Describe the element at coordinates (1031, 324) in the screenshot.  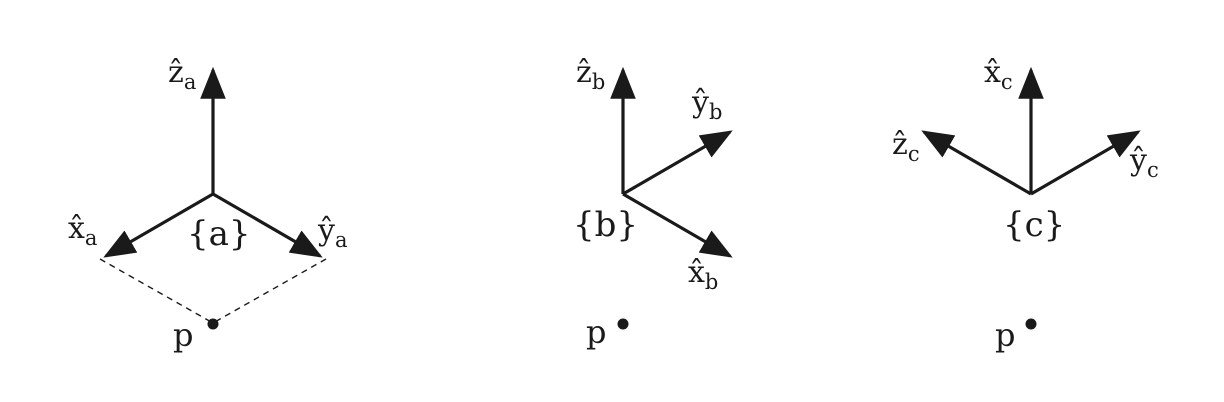
I see `point-p-c-dot` at that location.